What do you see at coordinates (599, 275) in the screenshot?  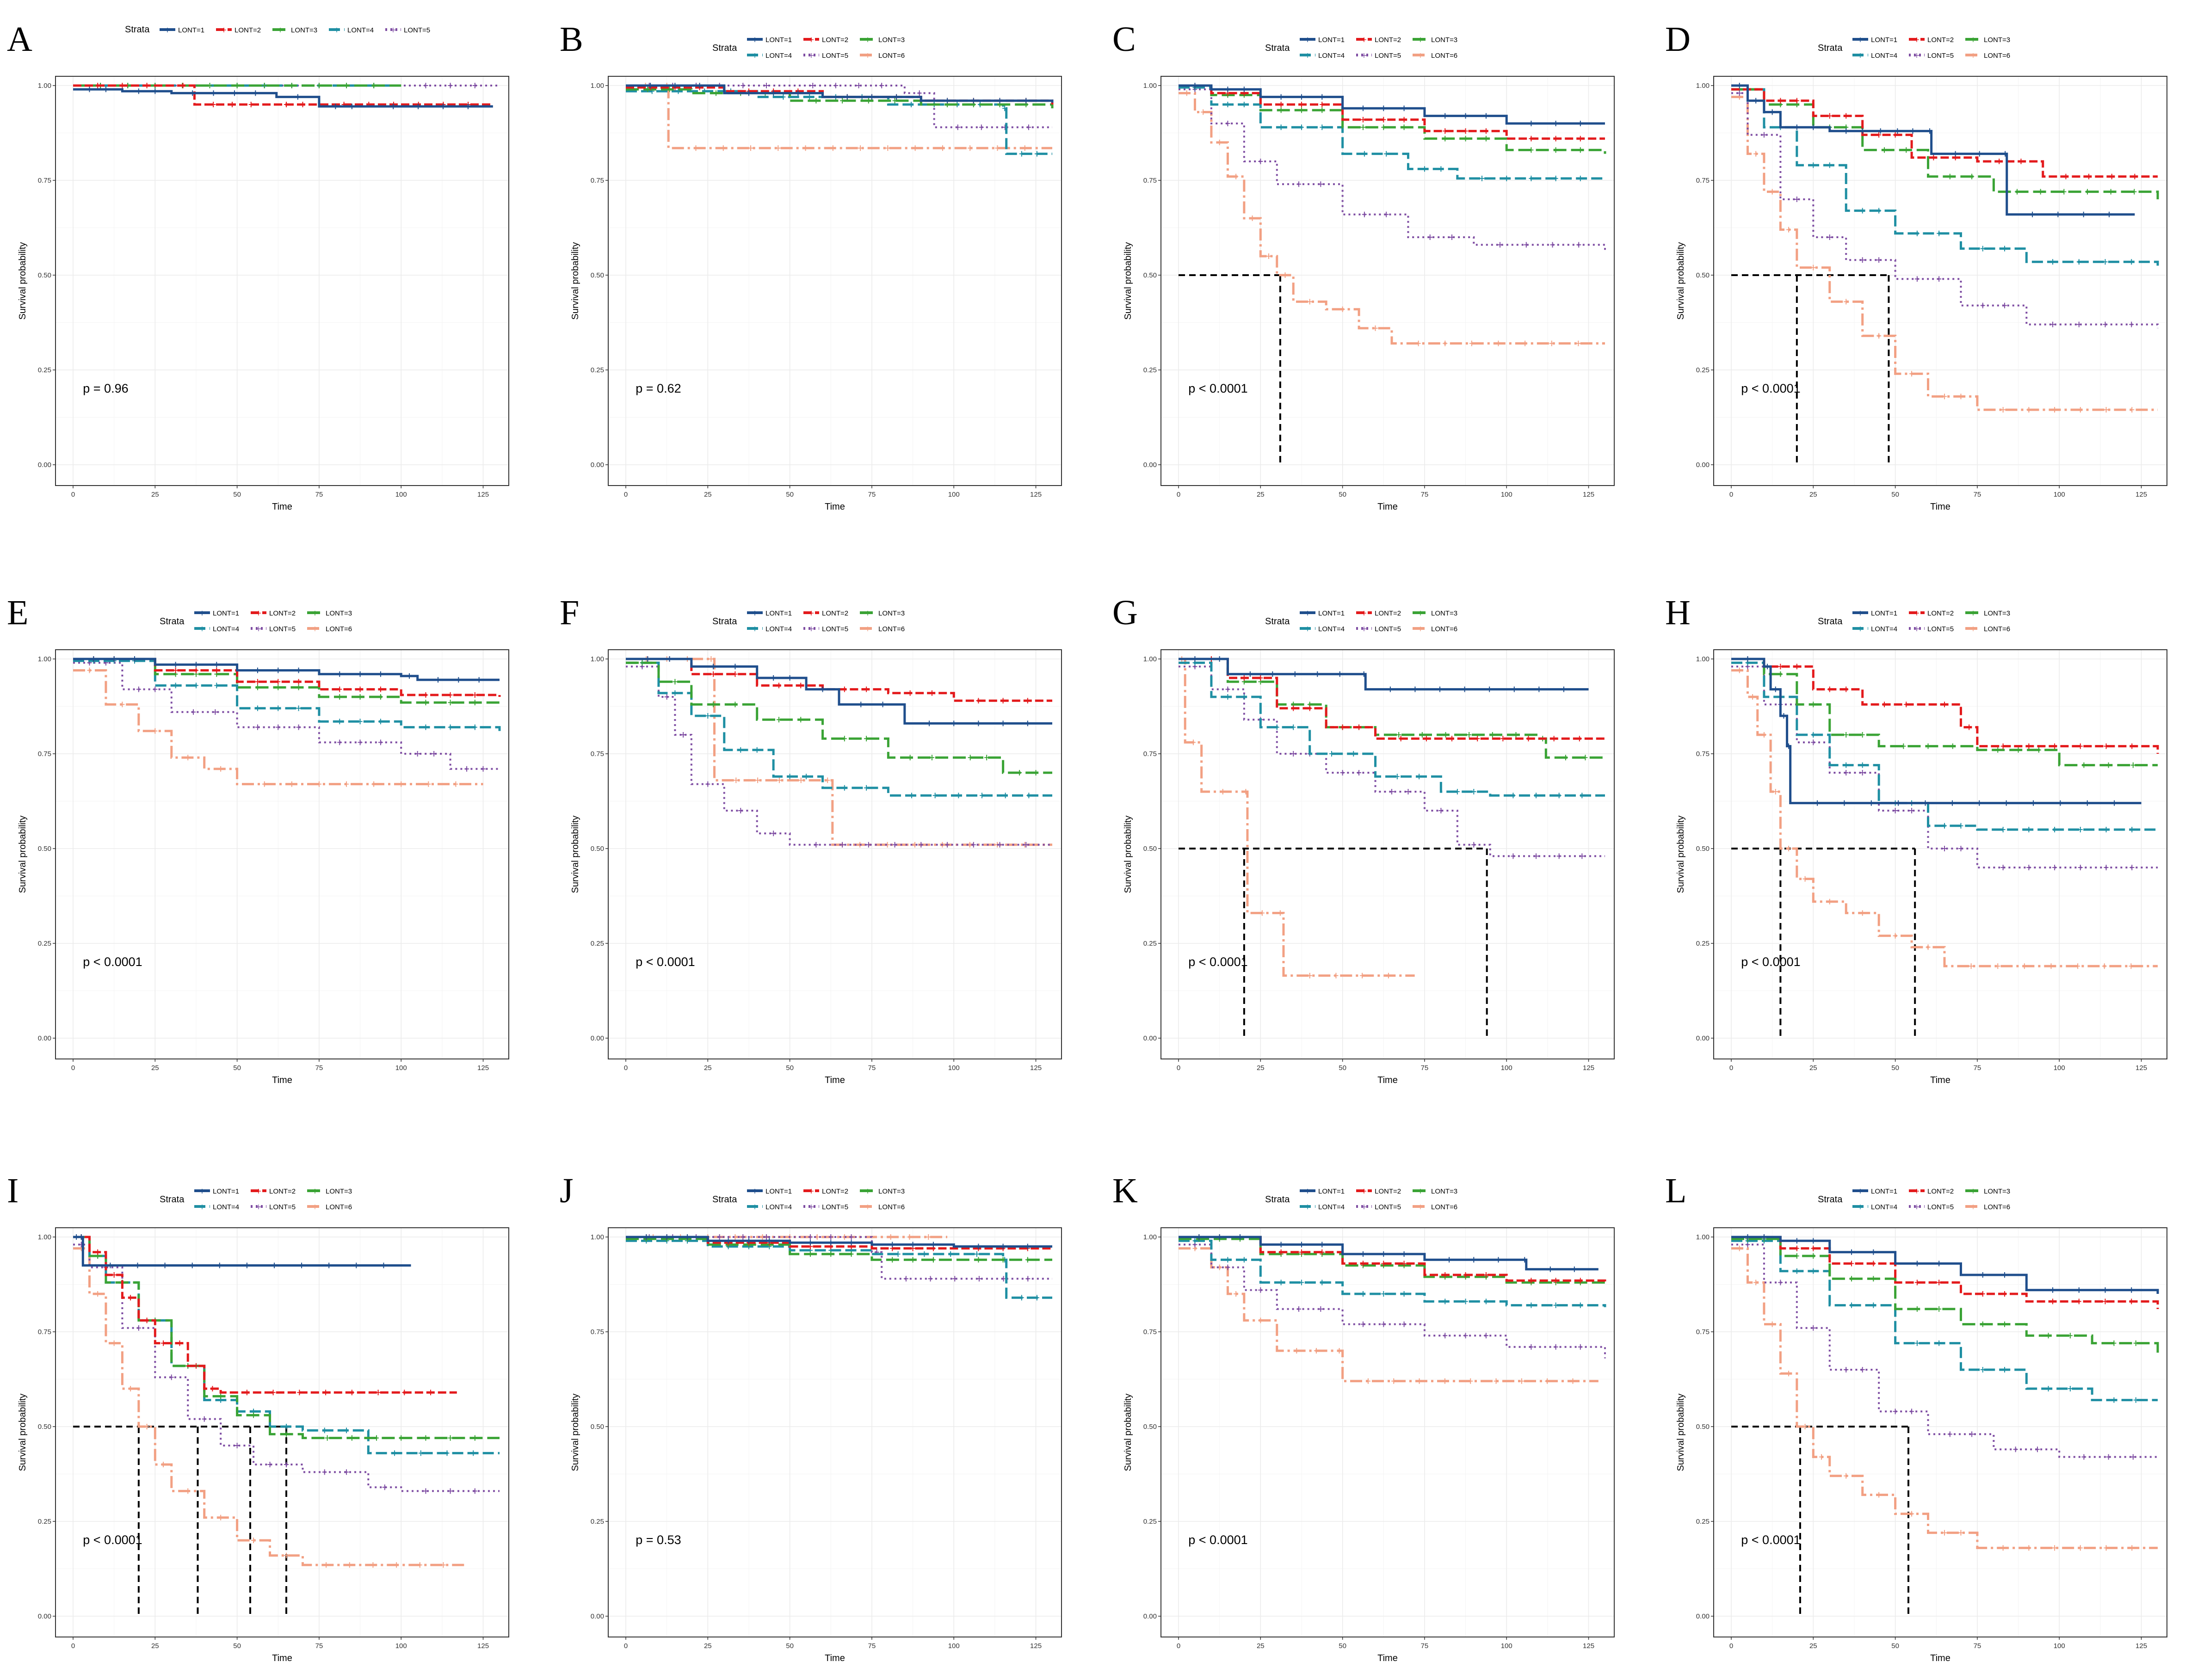 I see `y-axis: 0.00 0.25 0.50 0.75 1.00` at bounding box center [599, 275].